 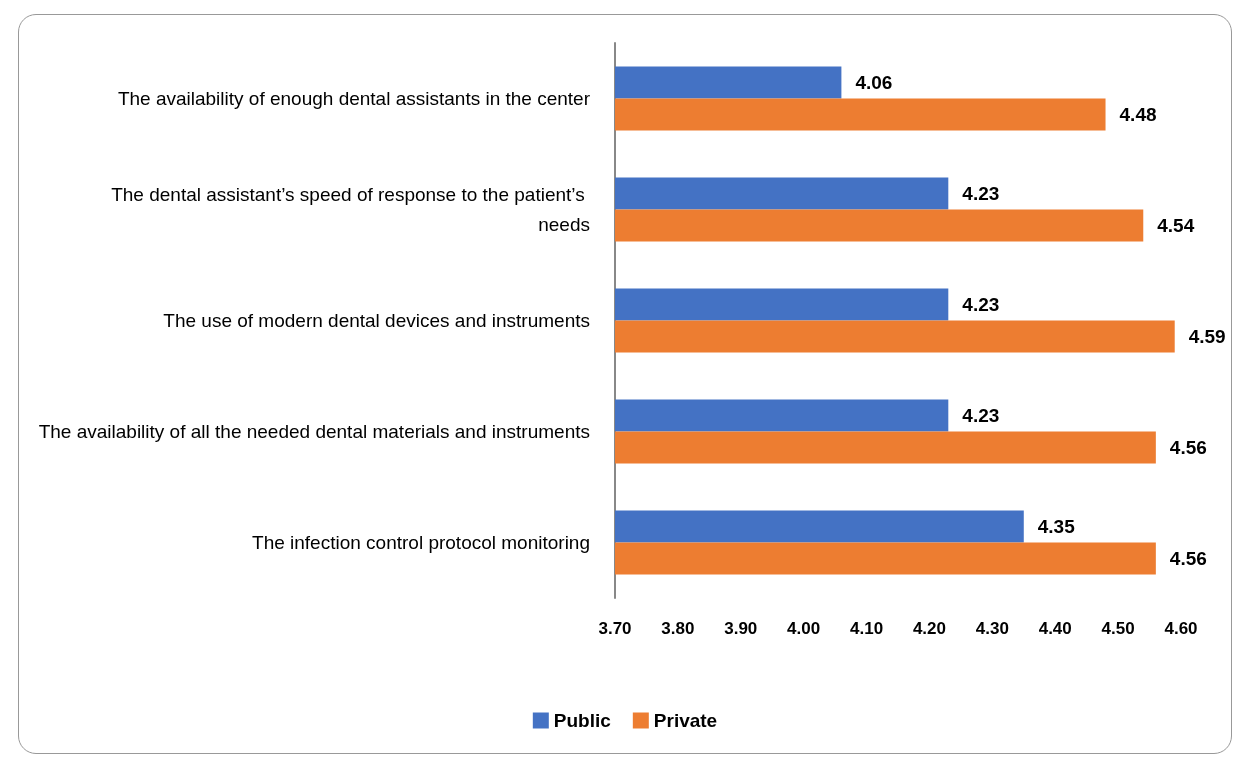 What do you see at coordinates (867, 628) in the screenshot?
I see `x-tick-label: 4.10` at bounding box center [867, 628].